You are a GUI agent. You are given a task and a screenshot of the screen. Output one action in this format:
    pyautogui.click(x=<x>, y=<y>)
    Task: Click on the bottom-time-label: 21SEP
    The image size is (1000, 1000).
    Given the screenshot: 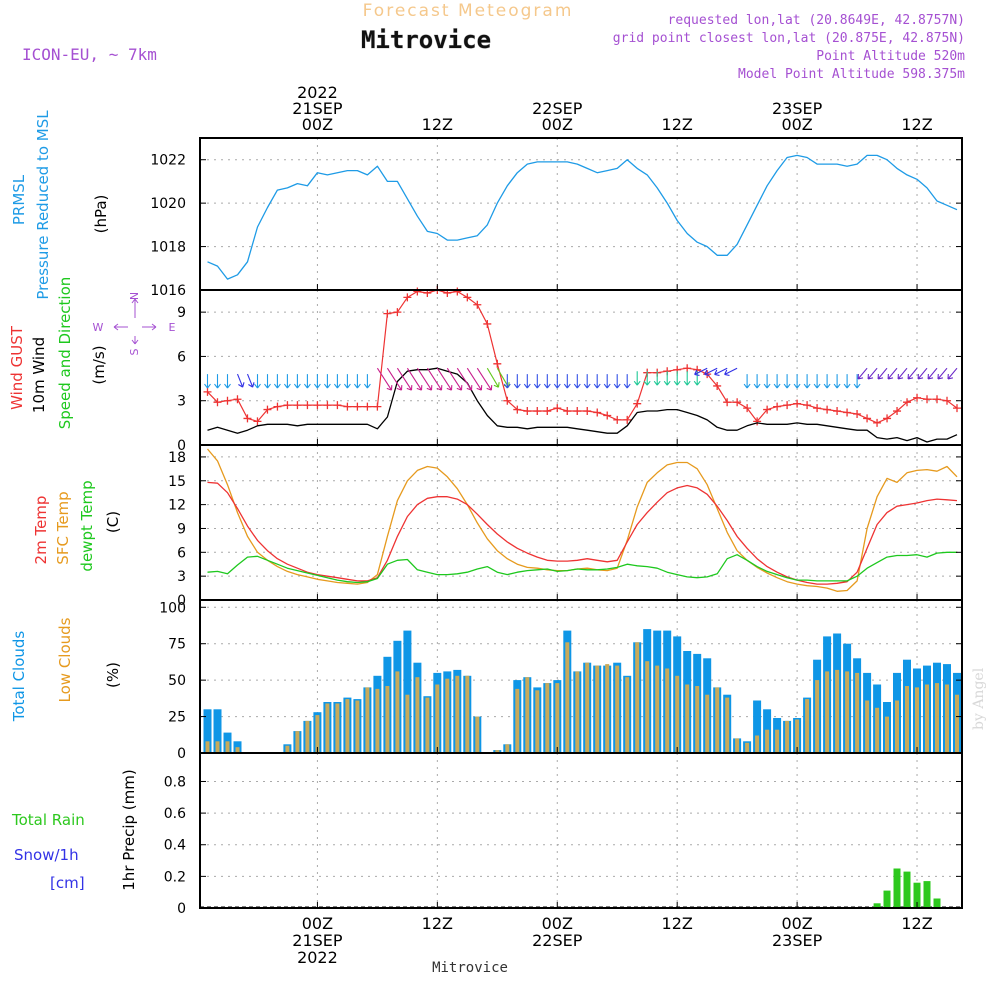 What is the action you would take?
    pyautogui.click(x=317, y=940)
    